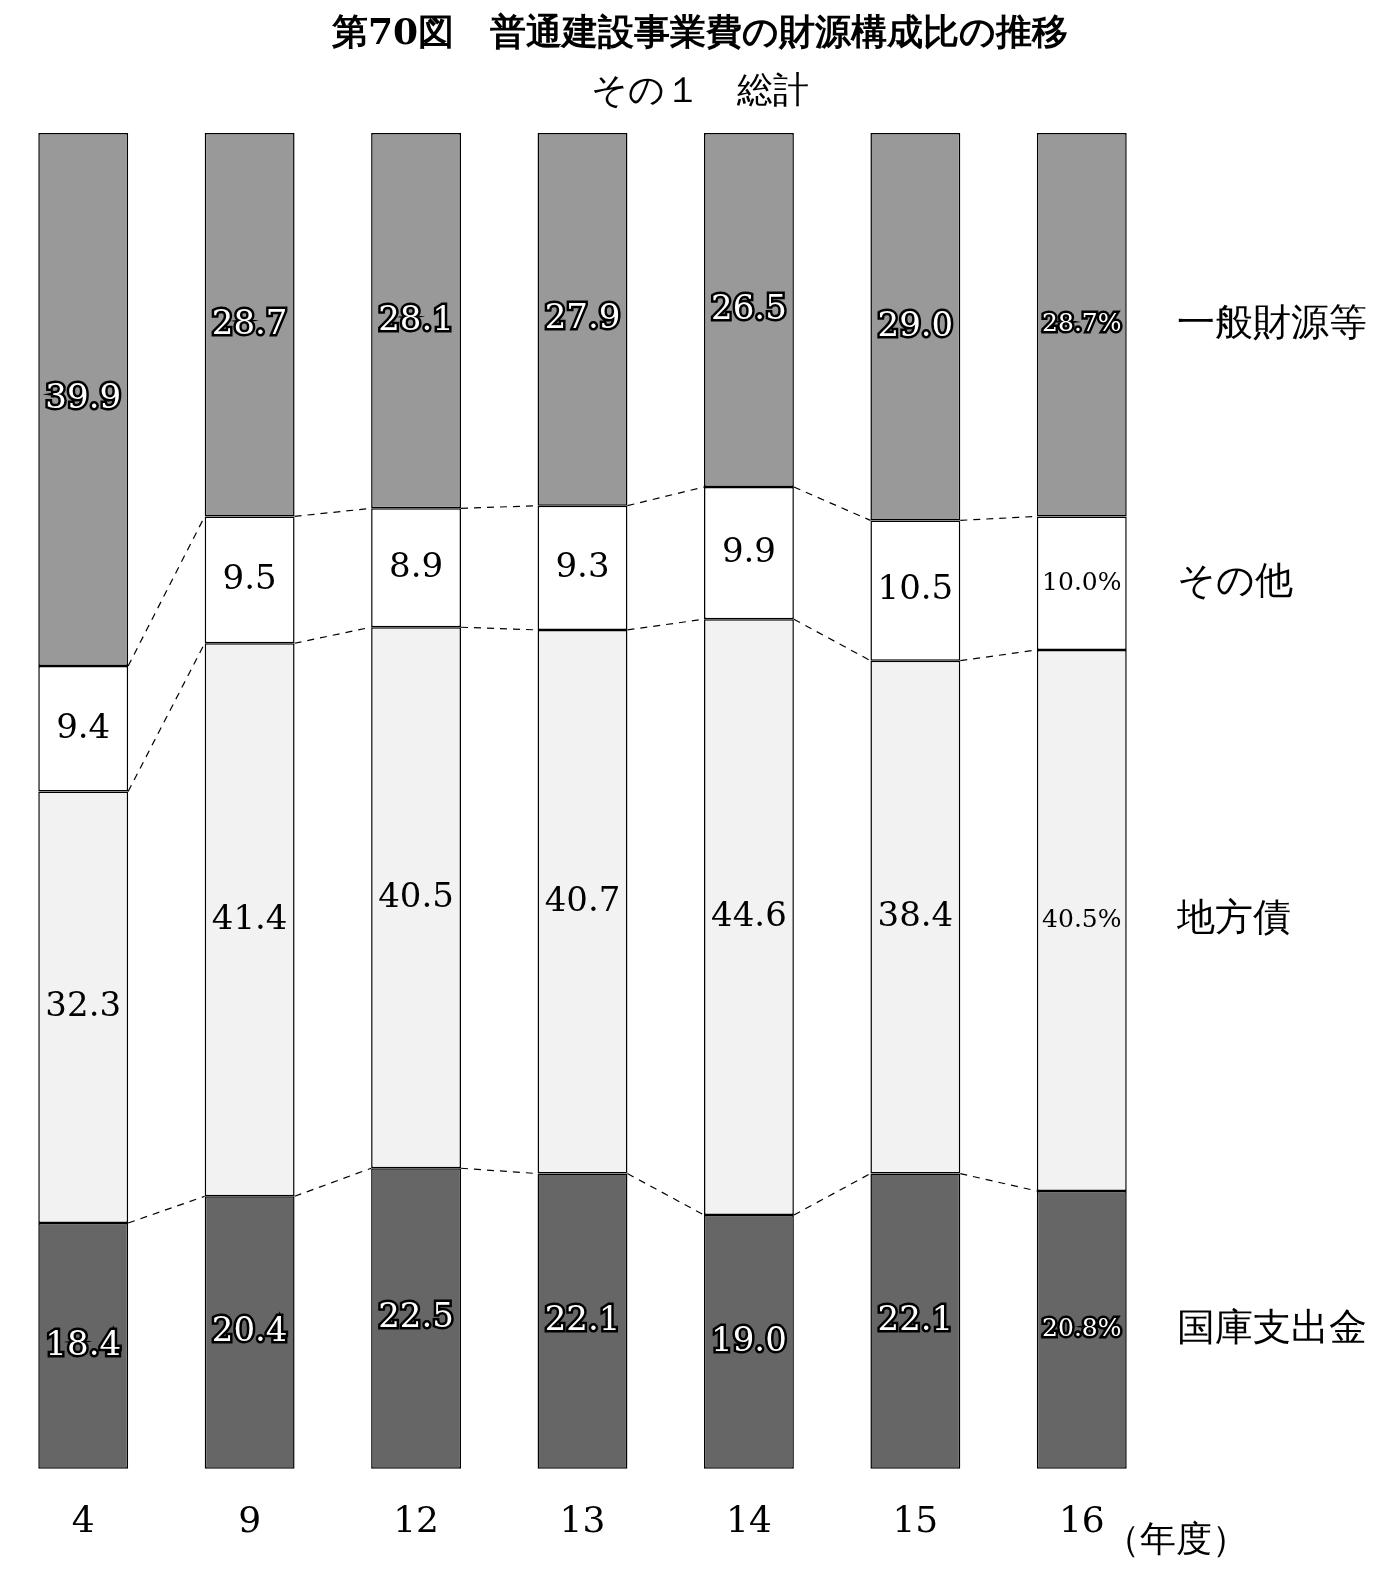  I want to click on data-label: 40.5, so click(416, 894).